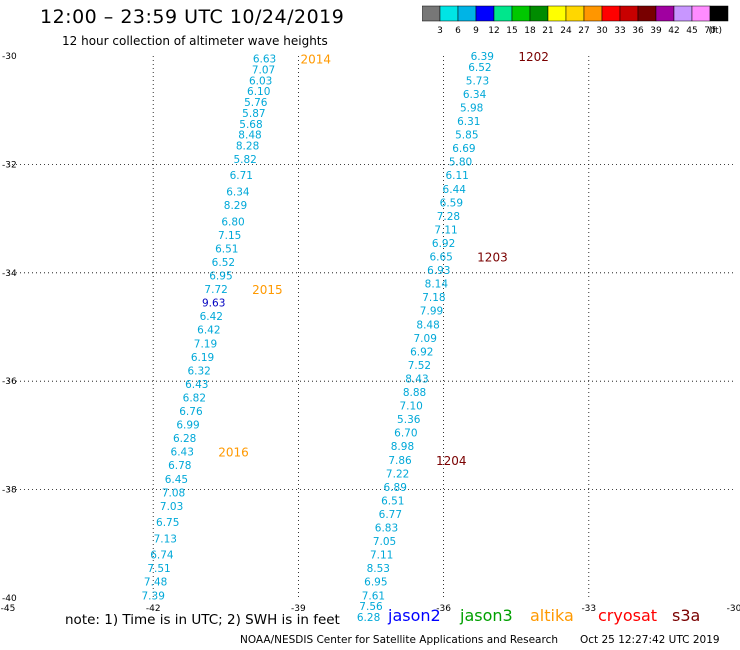 The height and width of the screenshot is (650, 740). Describe the element at coordinates (530, 31) in the screenshot. I see `colorbar-label: 18` at that location.